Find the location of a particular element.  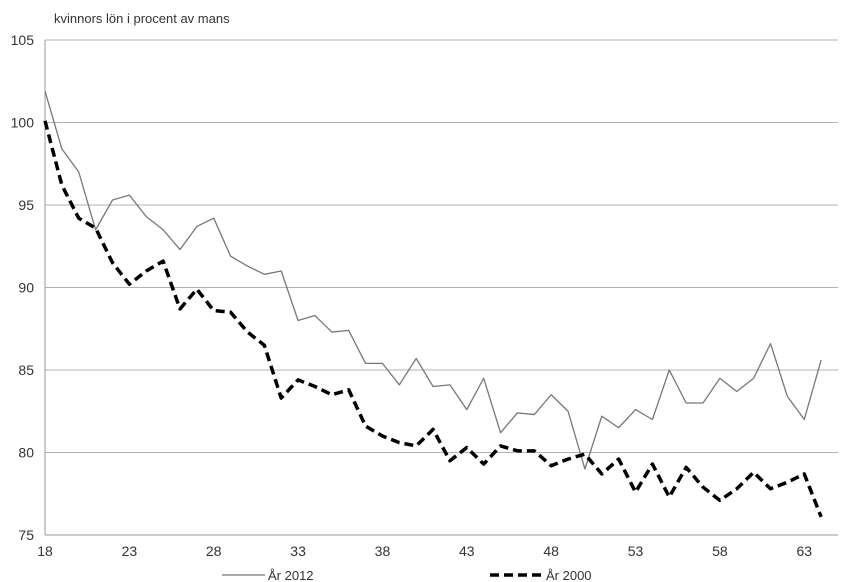

x-tick-label: 58 is located at coordinates (720, 551).